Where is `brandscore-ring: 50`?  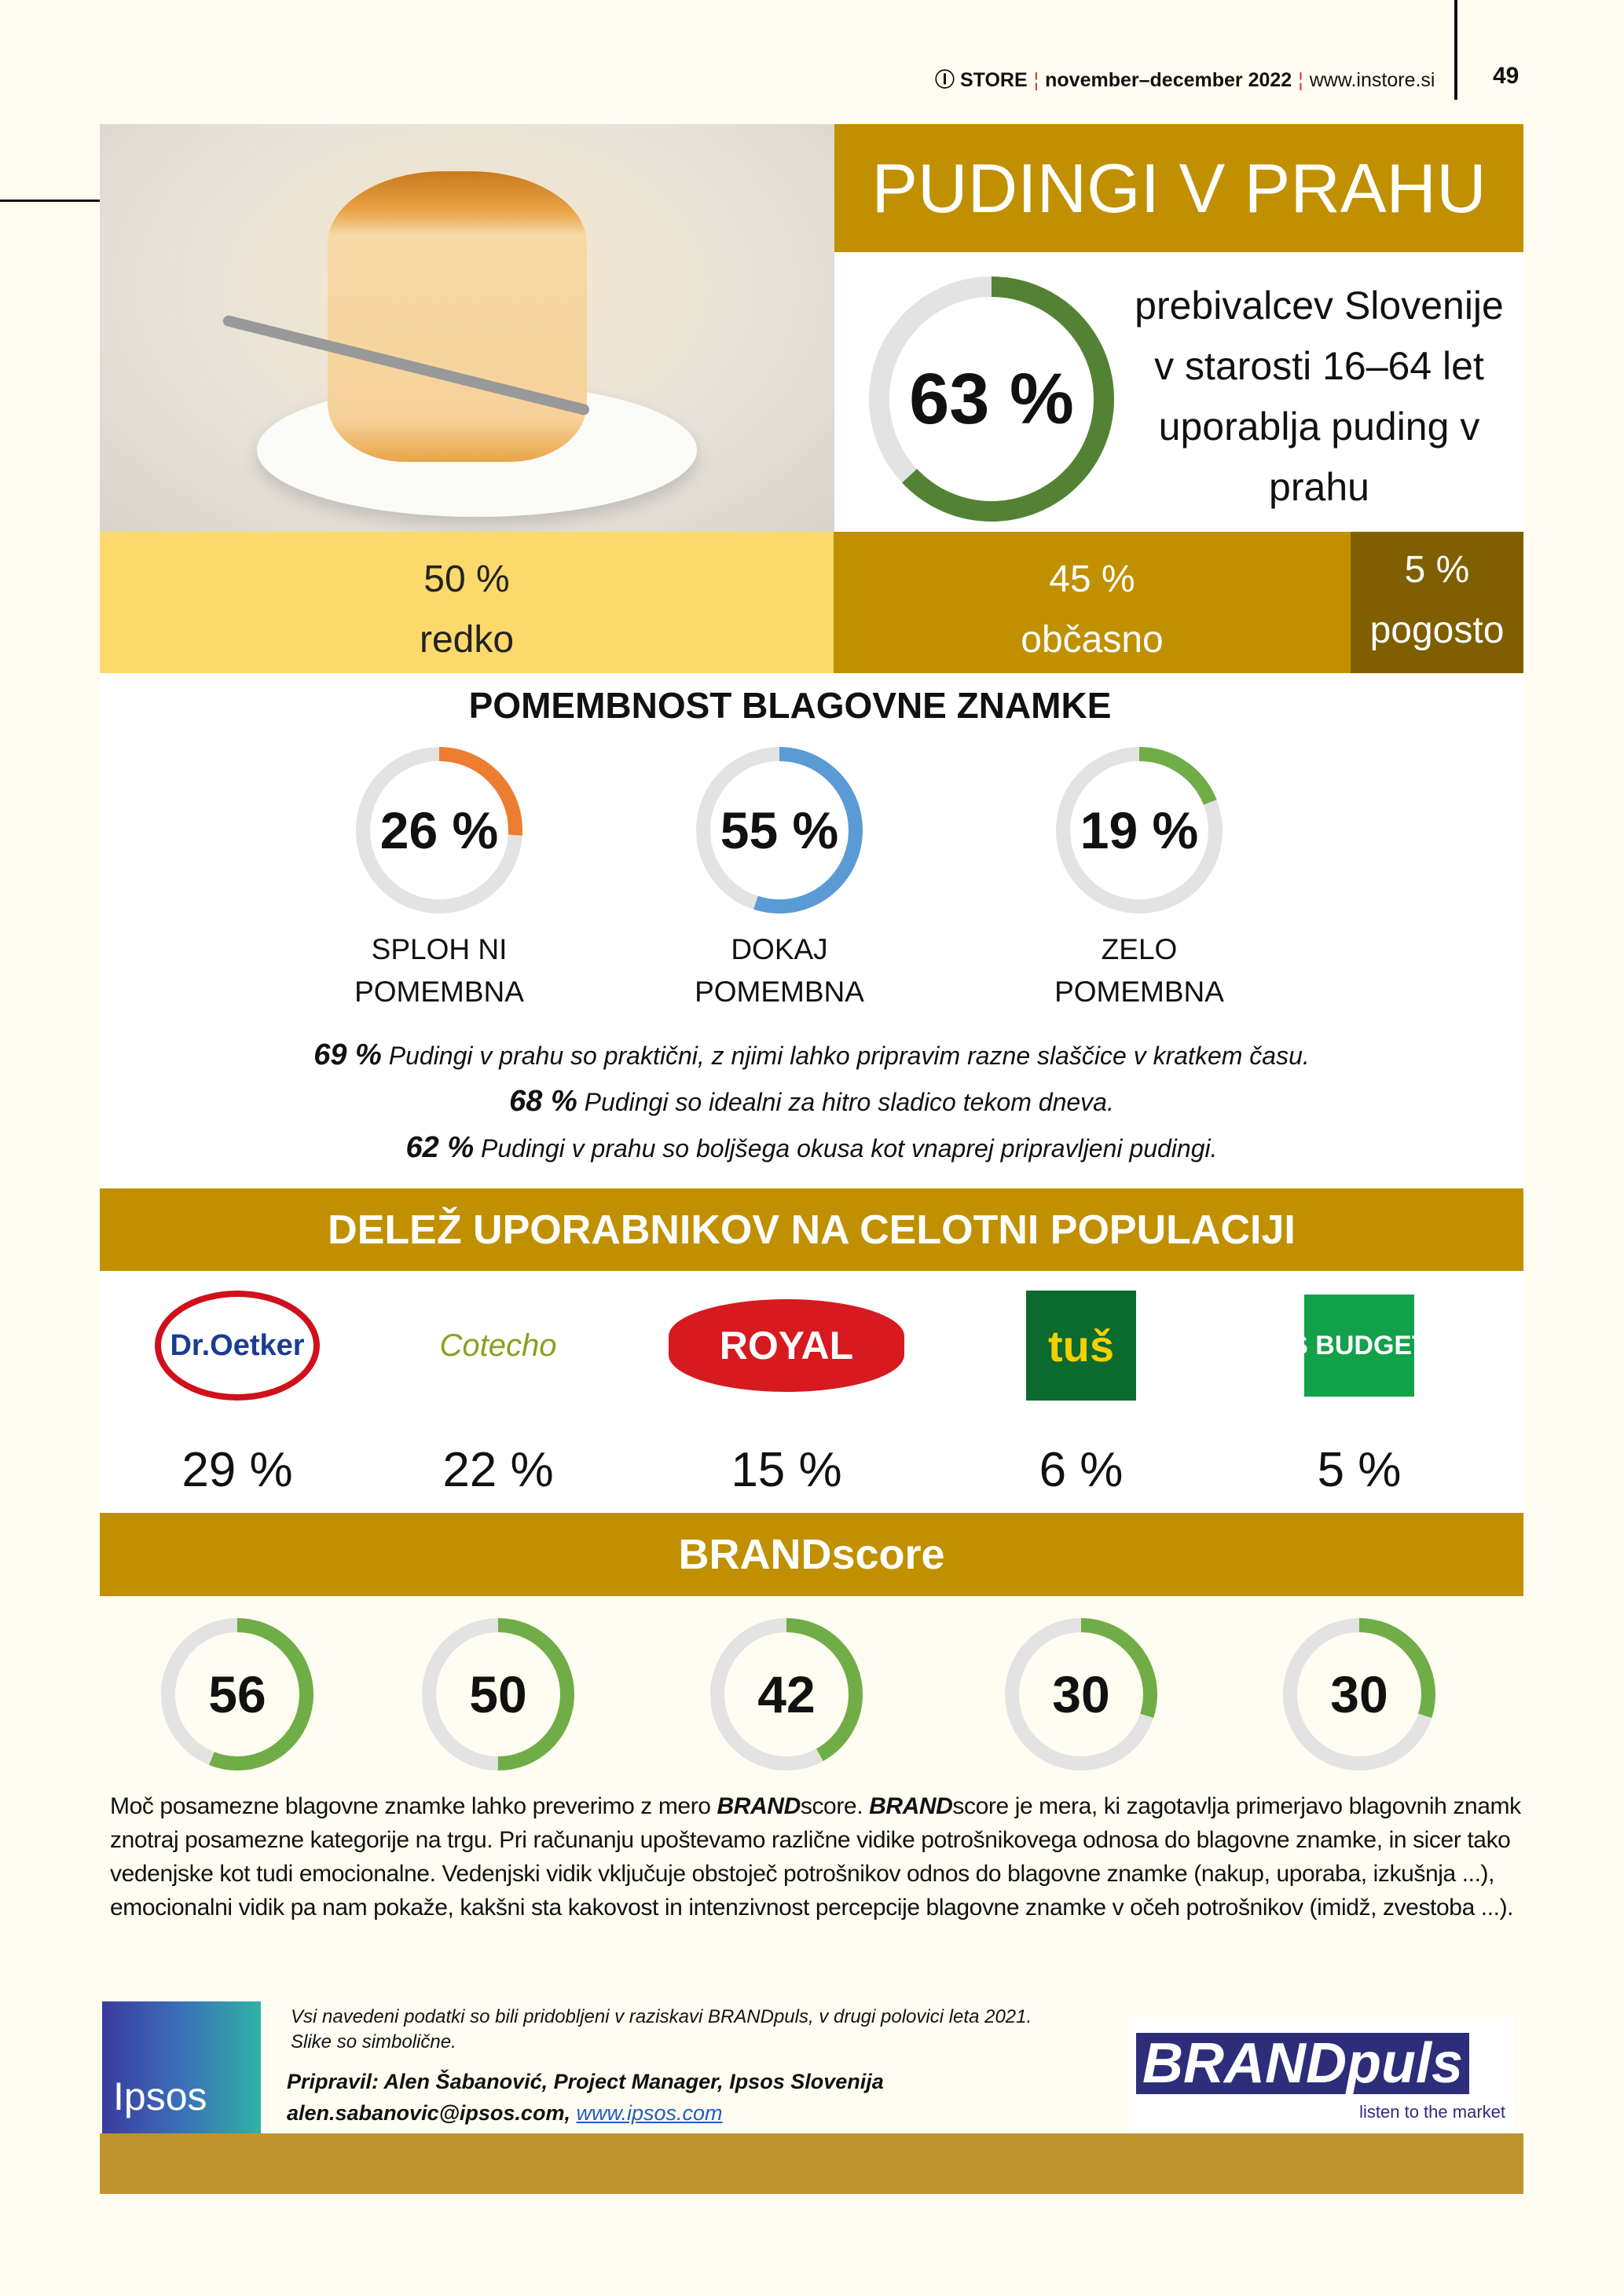 brandscore-ring: 50 is located at coordinates (498, 1695).